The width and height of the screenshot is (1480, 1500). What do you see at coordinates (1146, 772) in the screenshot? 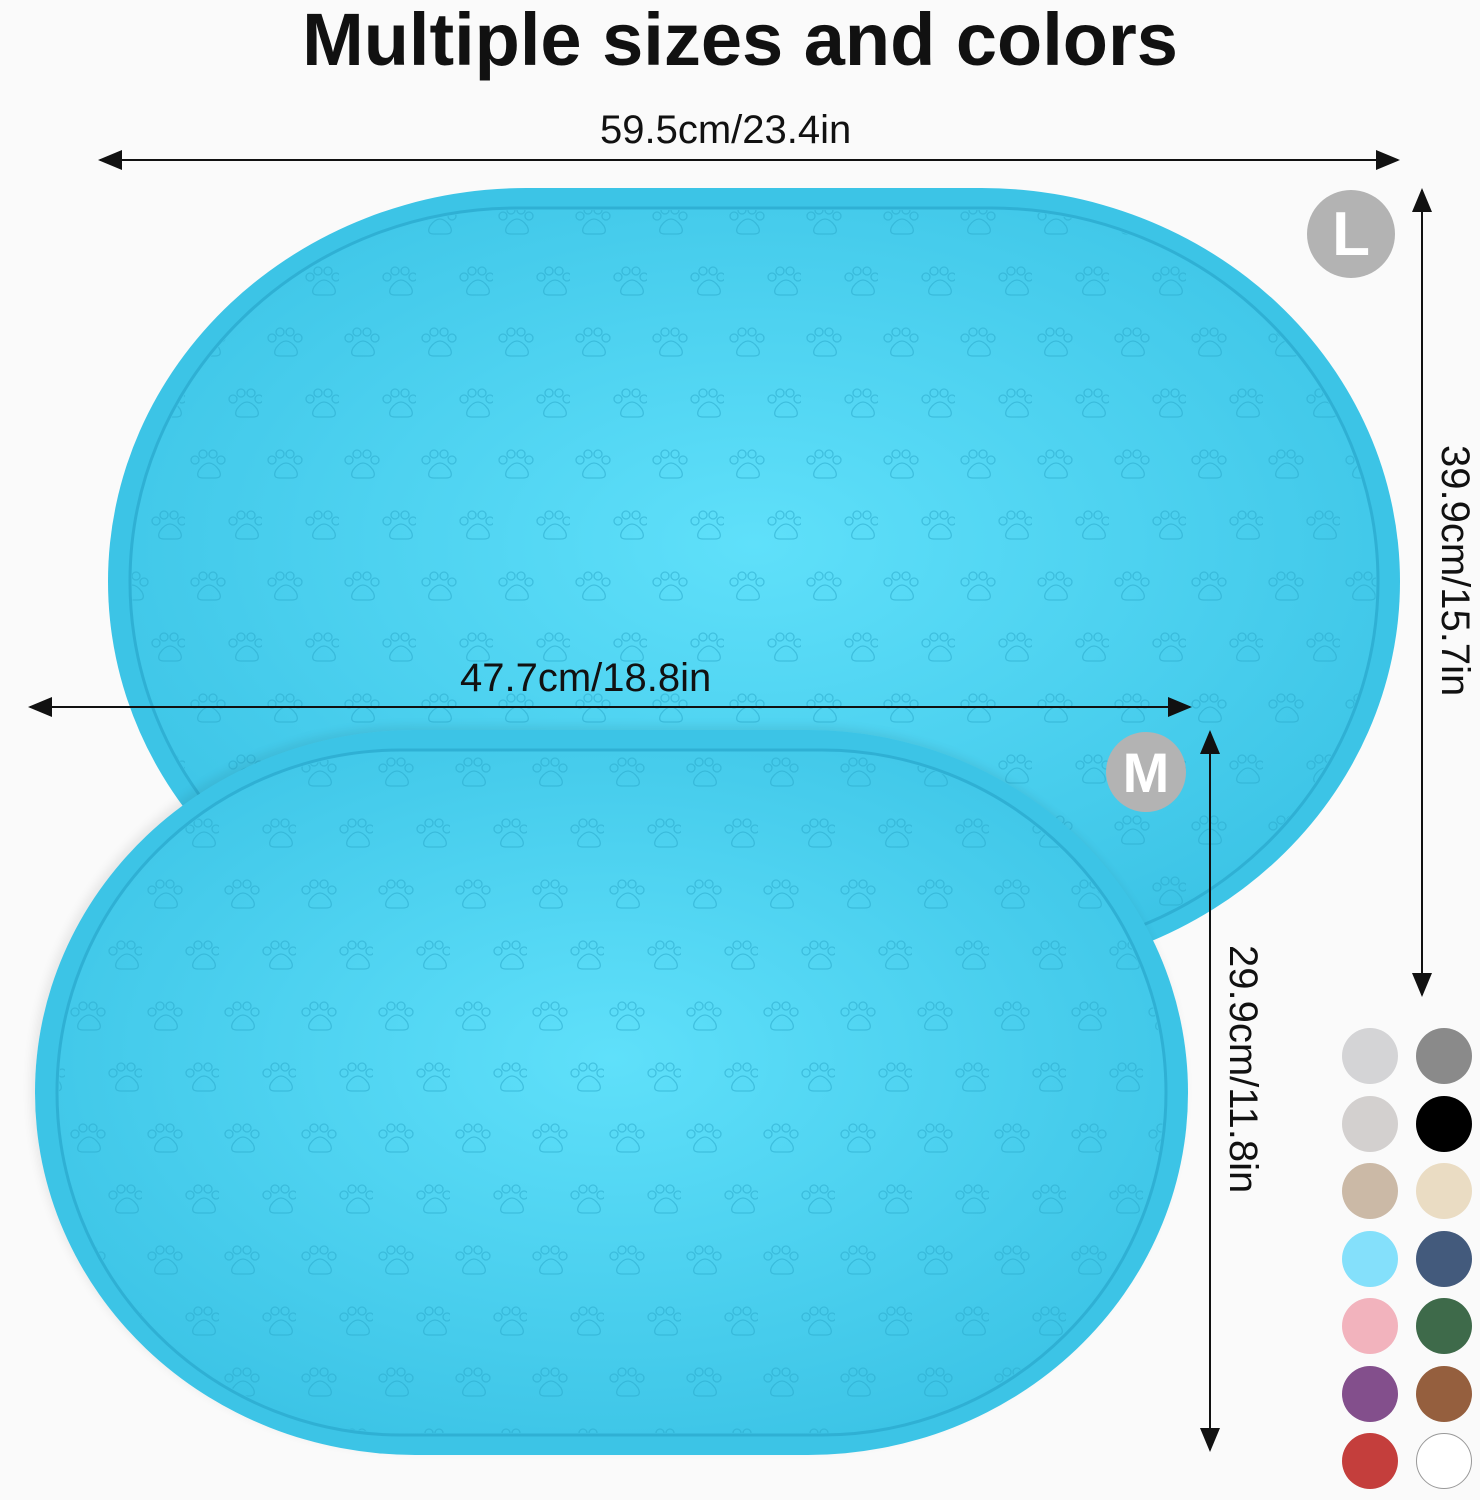
I see `size-badge-medium: M` at bounding box center [1146, 772].